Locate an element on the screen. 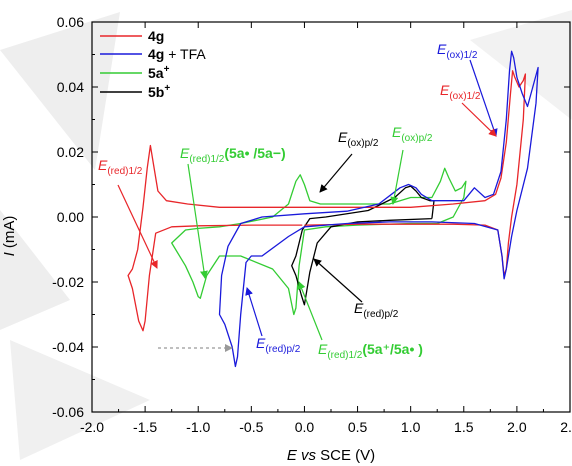  y-tick-label: 0.04 is located at coordinates (70, 87).